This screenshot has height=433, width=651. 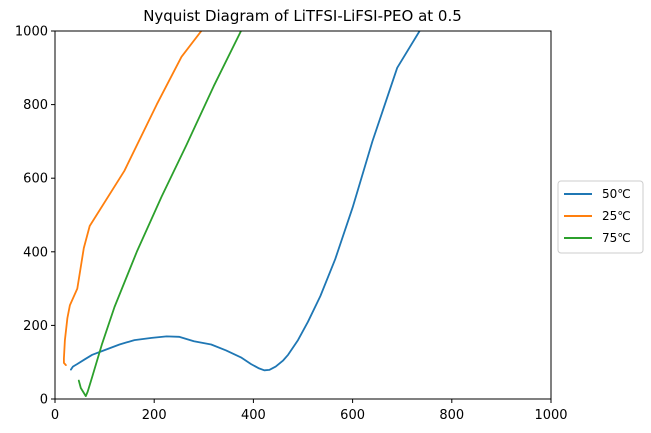 I want to click on y-tick-label-5: 1000, so click(x=31, y=32).